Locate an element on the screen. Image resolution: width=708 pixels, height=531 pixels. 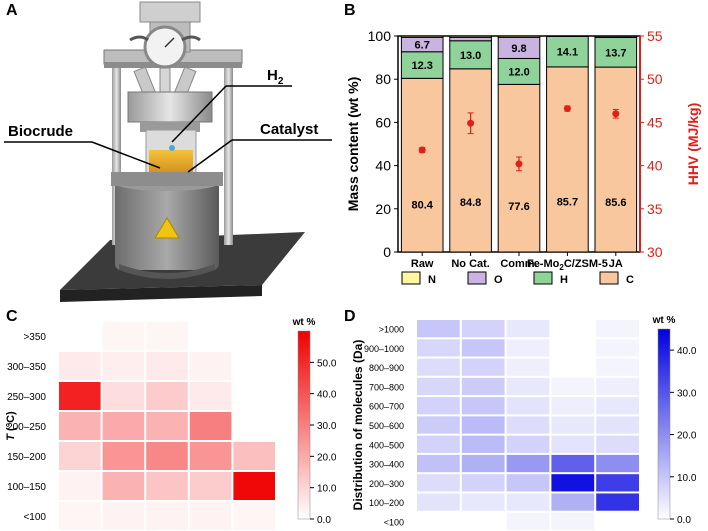
bar-label-C-2: 77.6 is located at coordinates (518, 207).